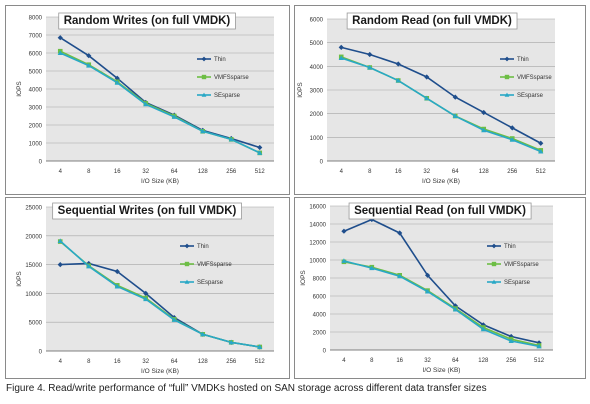 This screenshot has width=590, height=404. Describe the element at coordinates (317, 226) in the screenshot. I see `y-tick-label: 14000` at that location.